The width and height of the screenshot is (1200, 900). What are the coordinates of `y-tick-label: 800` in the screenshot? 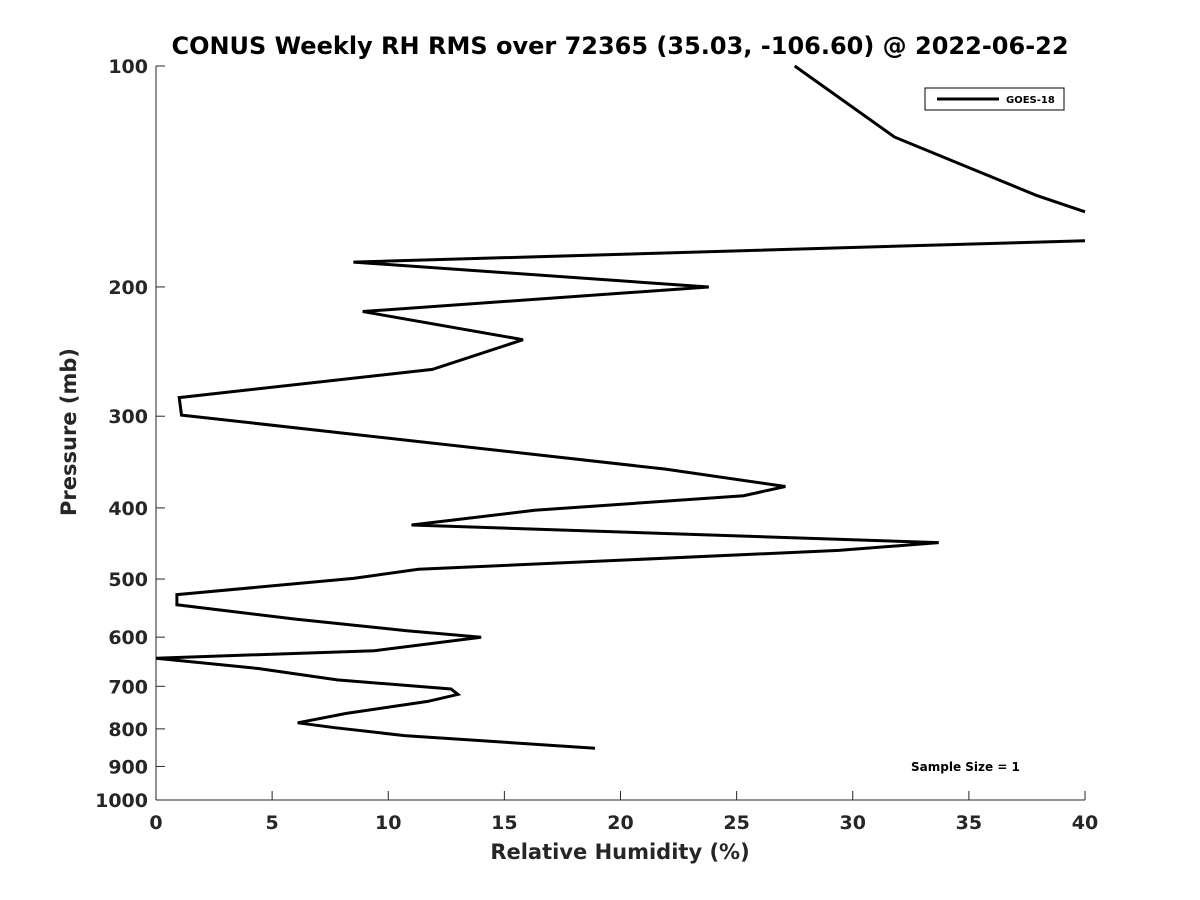 It's located at (128, 730).